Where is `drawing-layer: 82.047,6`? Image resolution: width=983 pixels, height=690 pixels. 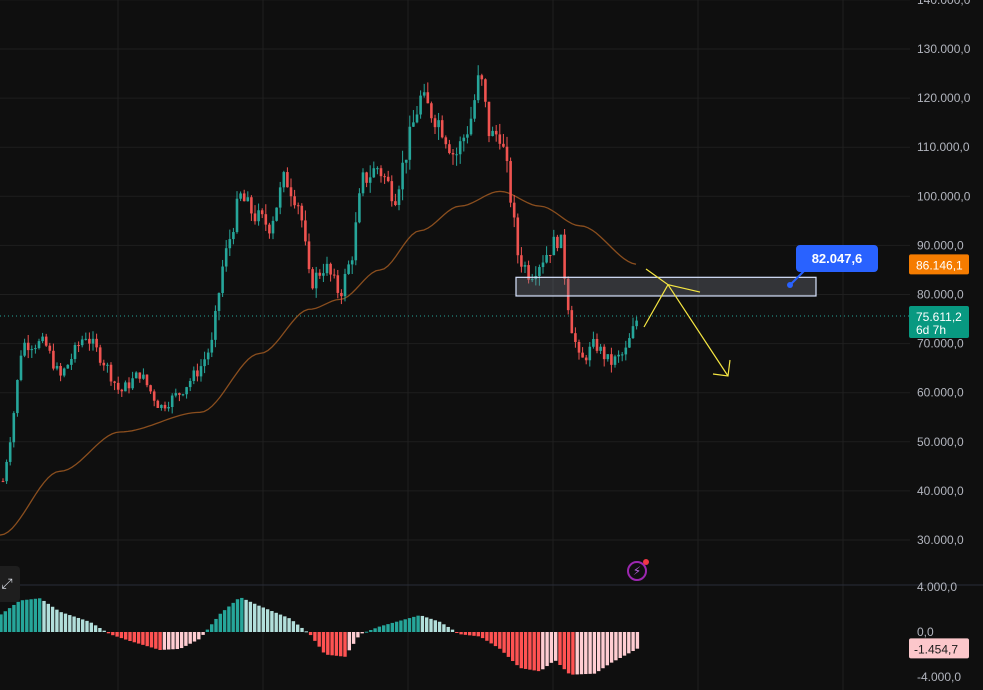
drawing-layer: 82.047,6 is located at coordinates (696, 311).